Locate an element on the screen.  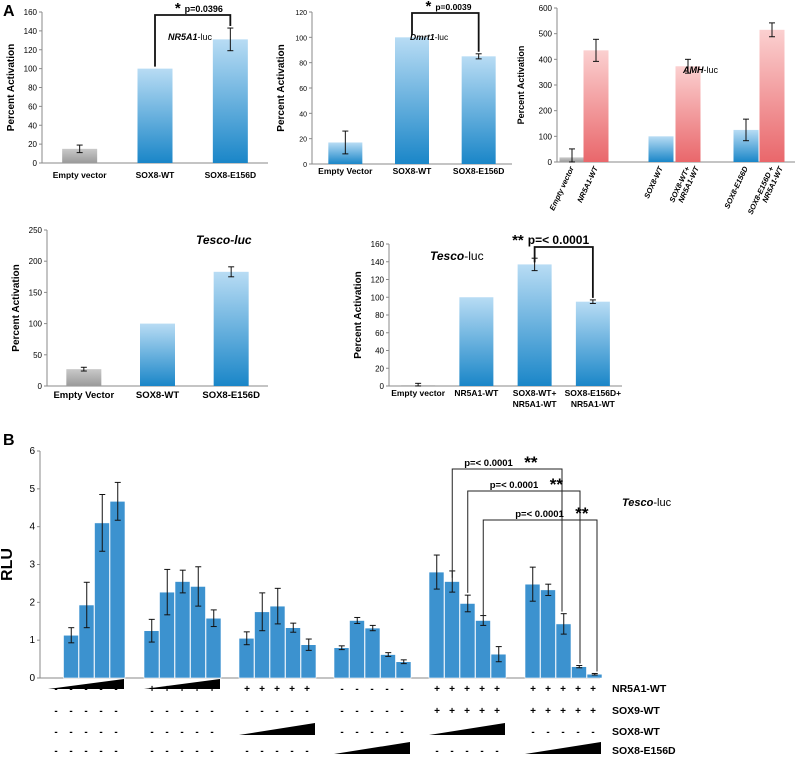
chart-title-italic: AMH is located at coordinates (693, 70).